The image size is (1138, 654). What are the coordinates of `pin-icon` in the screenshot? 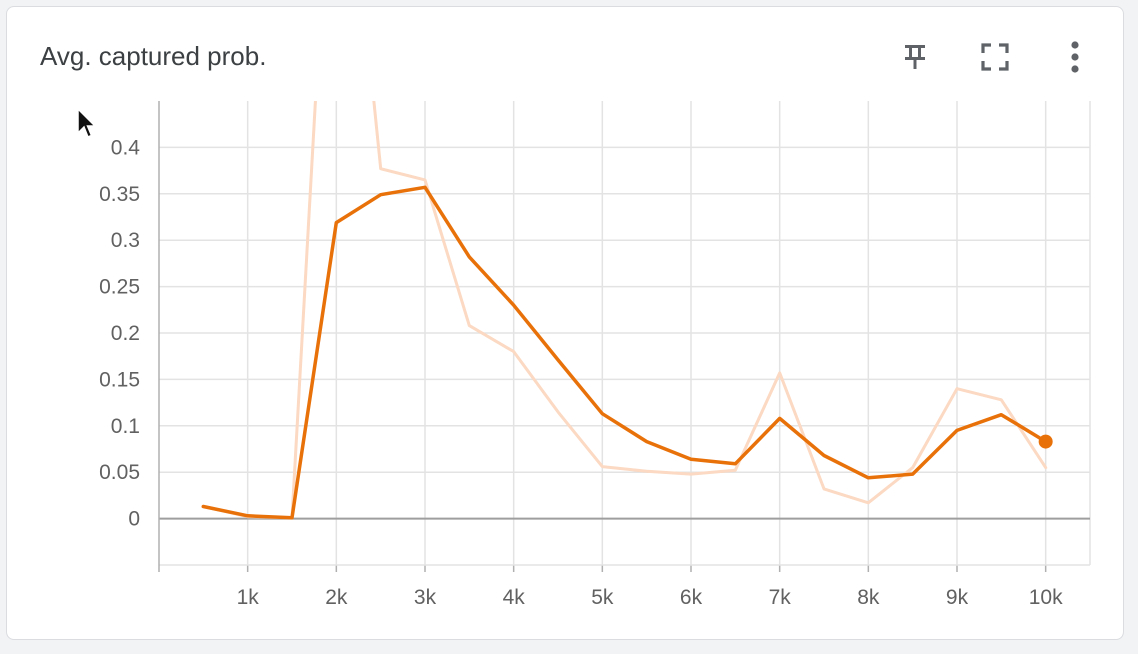 It's located at (915, 57).